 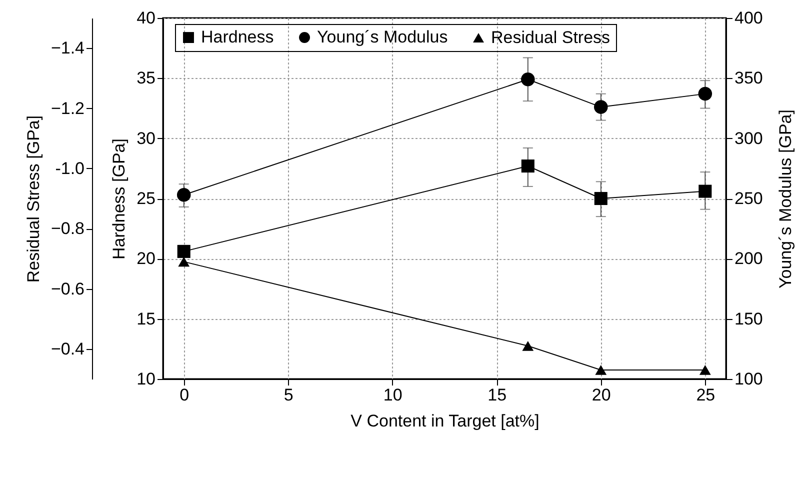 What do you see at coordinates (748, 18) in the screenshot?
I see `y2-tick-label: 400` at bounding box center [748, 18].